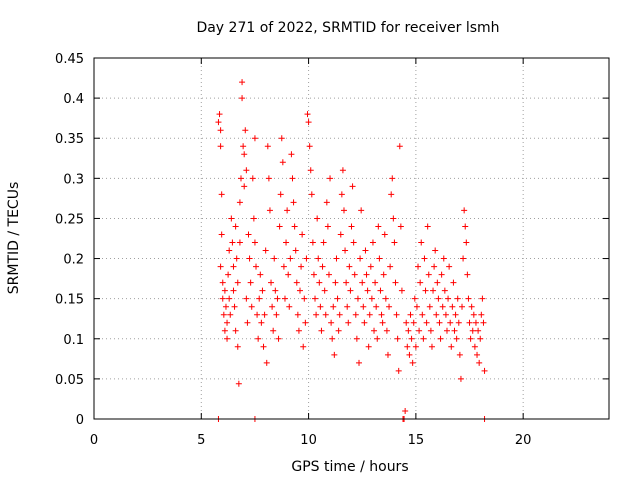  I want to click on y-axis-label: SRMTID / TECUs, so click(14, 238).